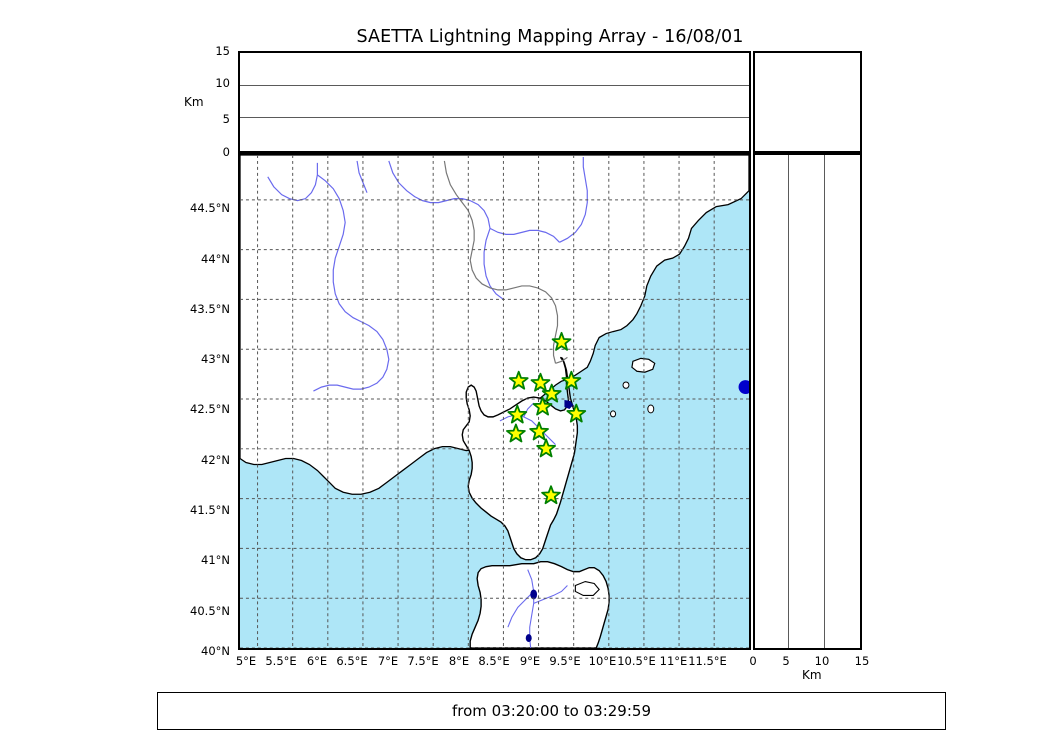 This screenshot has height=750, width=1050. What do you see at coordinates (602, 661) in the screenshot?
I see `xtick-map-10: 10°E` at bounding box center [602, 661].